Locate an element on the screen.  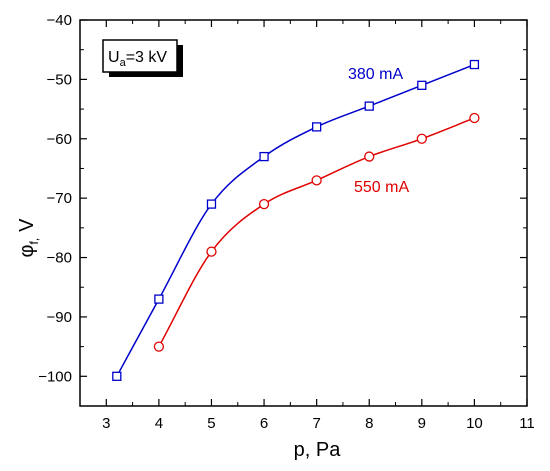
y-tick-label: −100 is located at coordinates (55, 376).